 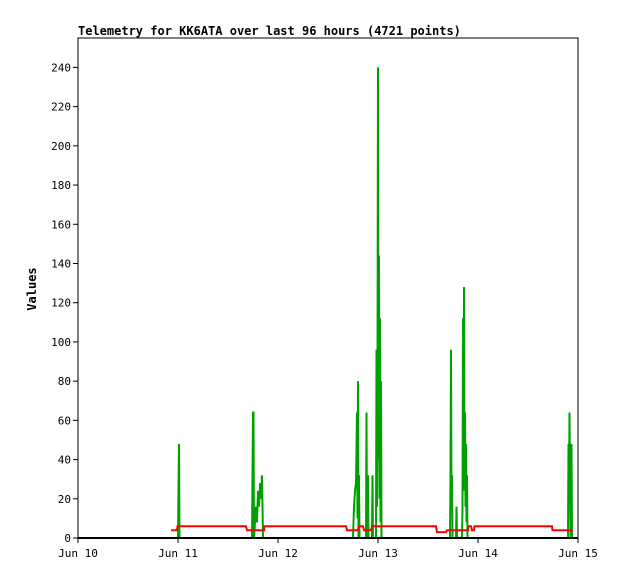 What do you see at coordinates (478, 553) in the screenshot?
I see `x-tick-label: Jun 14` at bounding box center [478, 553].